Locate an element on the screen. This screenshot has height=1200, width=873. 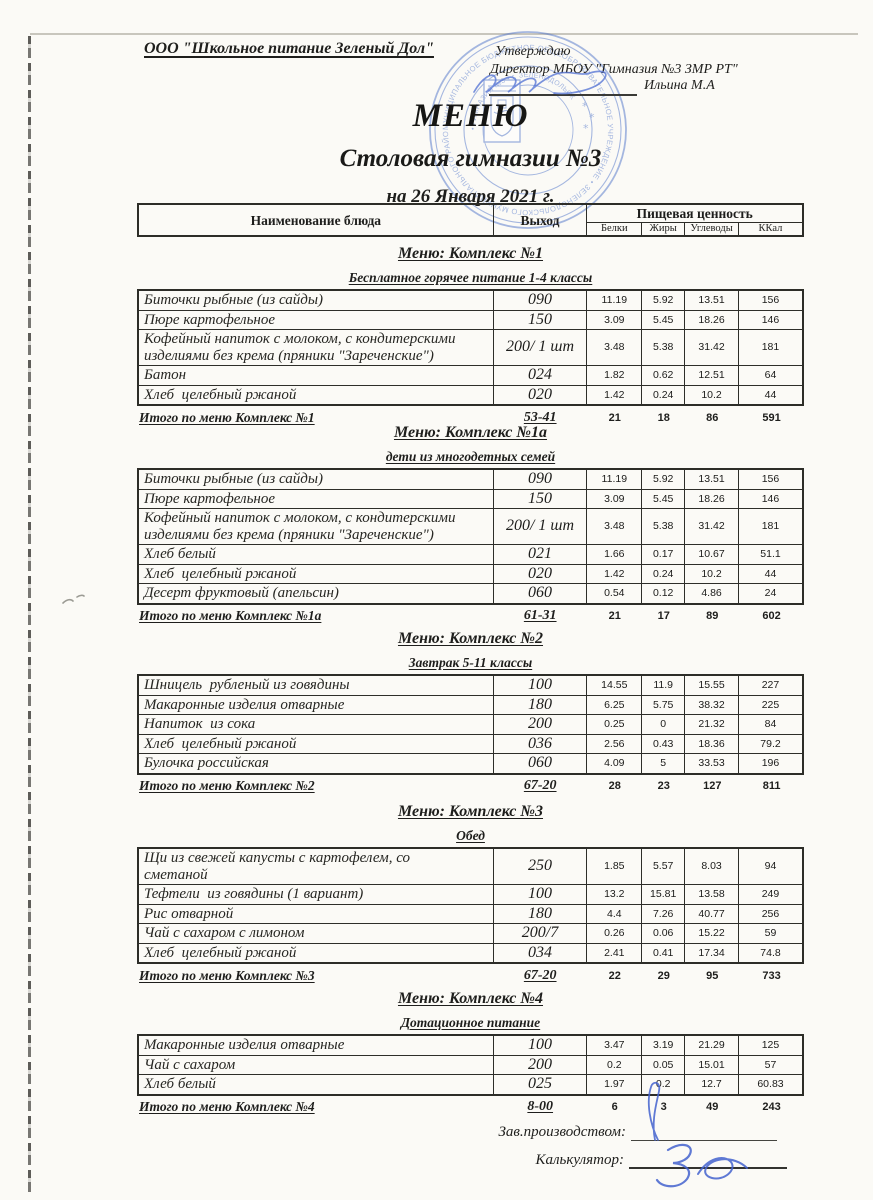
total-label: Итого по меню Комплекс №4 is located at coordinates (227, 1106).